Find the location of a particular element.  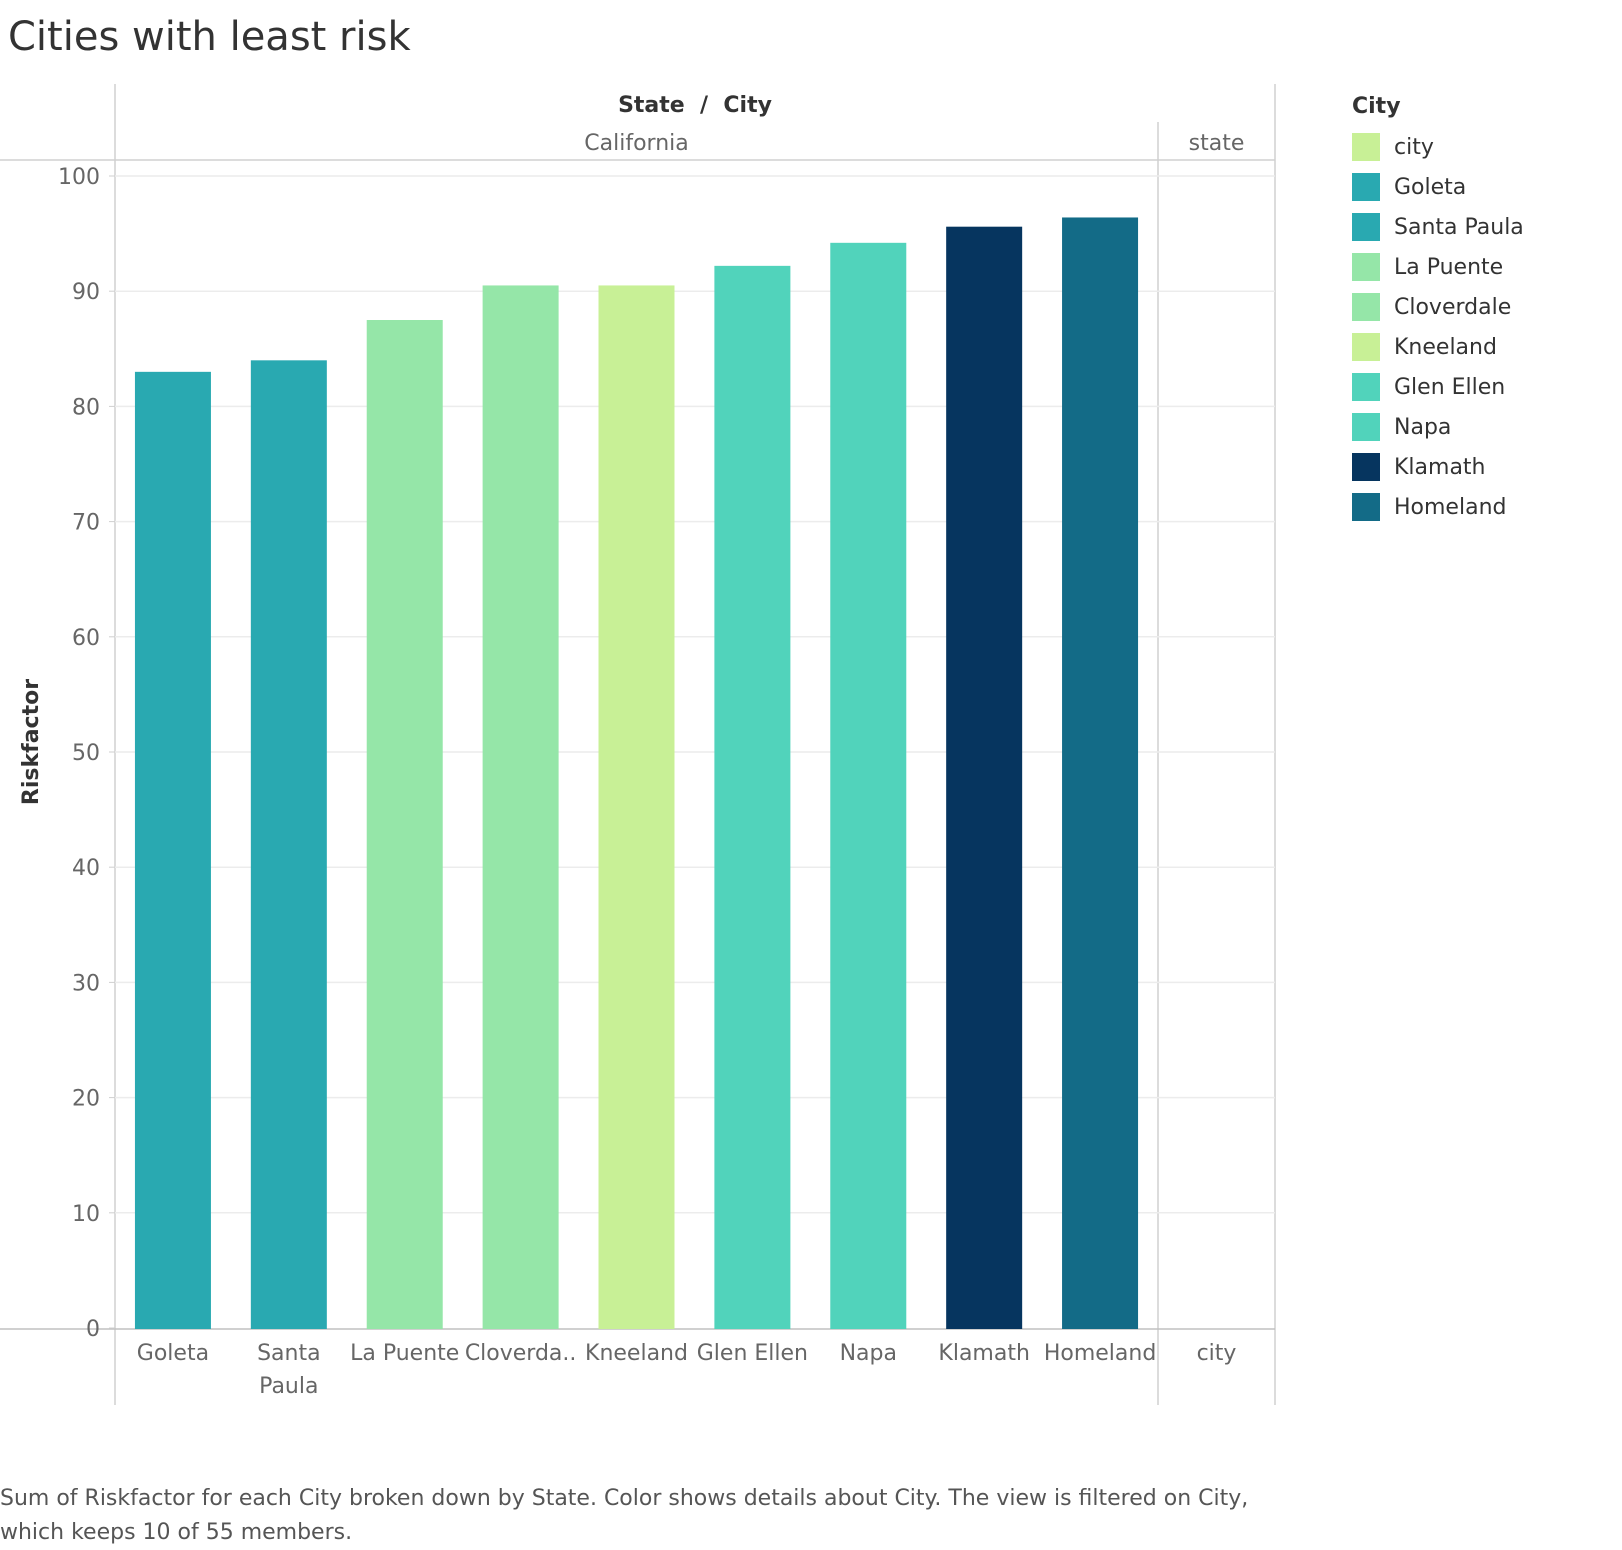

x-tick-label: Cloverda.. is located at coordinates (521, 1353).